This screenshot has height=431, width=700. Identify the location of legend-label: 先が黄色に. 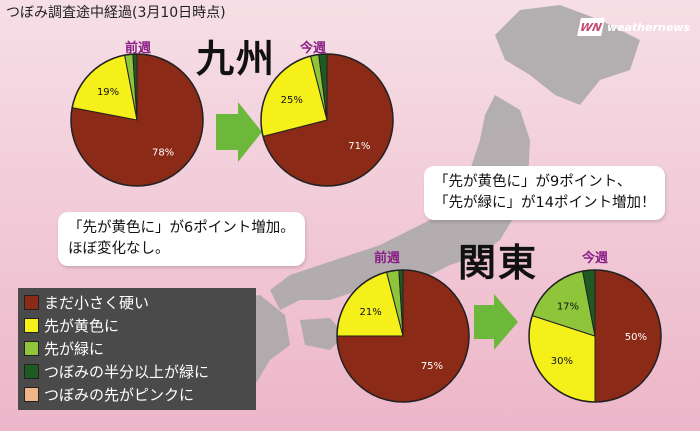
(82, 326).